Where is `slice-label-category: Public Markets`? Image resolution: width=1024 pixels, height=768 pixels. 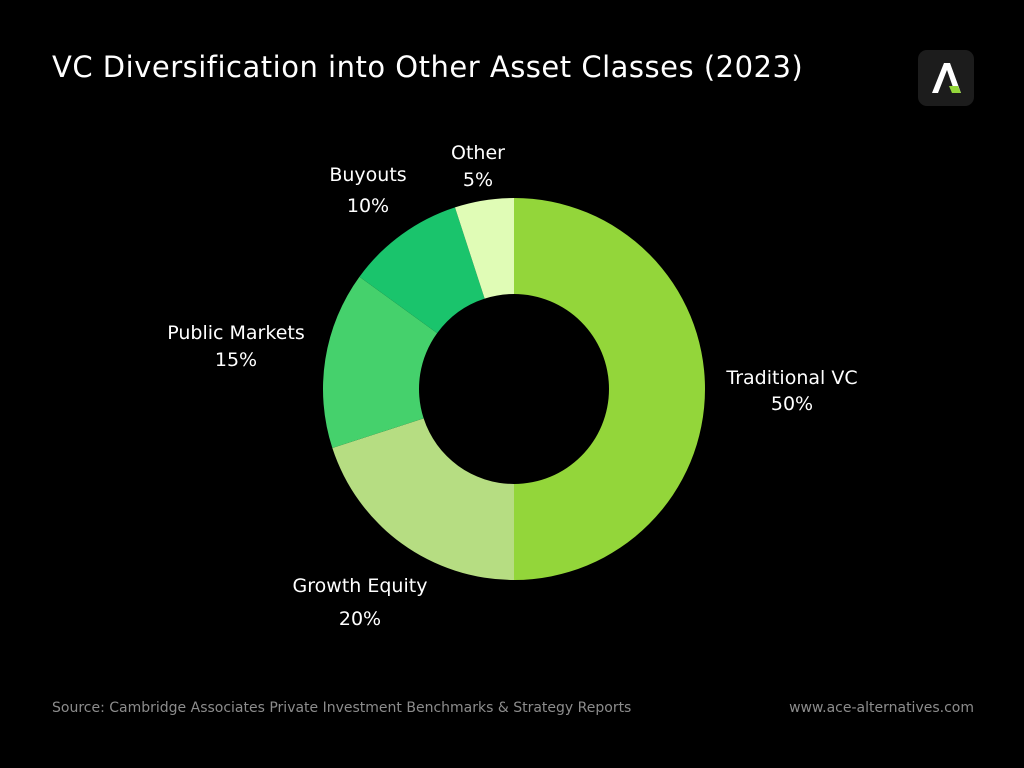
slice-label-category: Public Markets is located at coordinates (235, 333).